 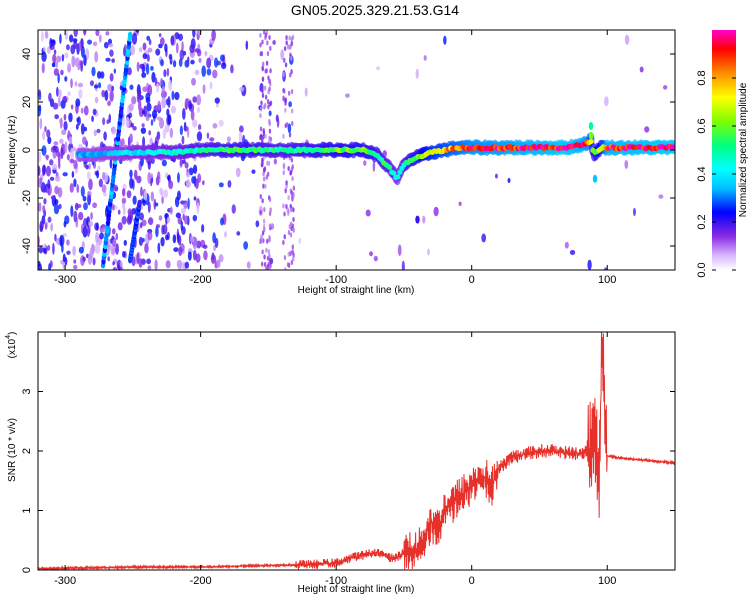 I want to click on ridge-core, so click(x=394, y=173).